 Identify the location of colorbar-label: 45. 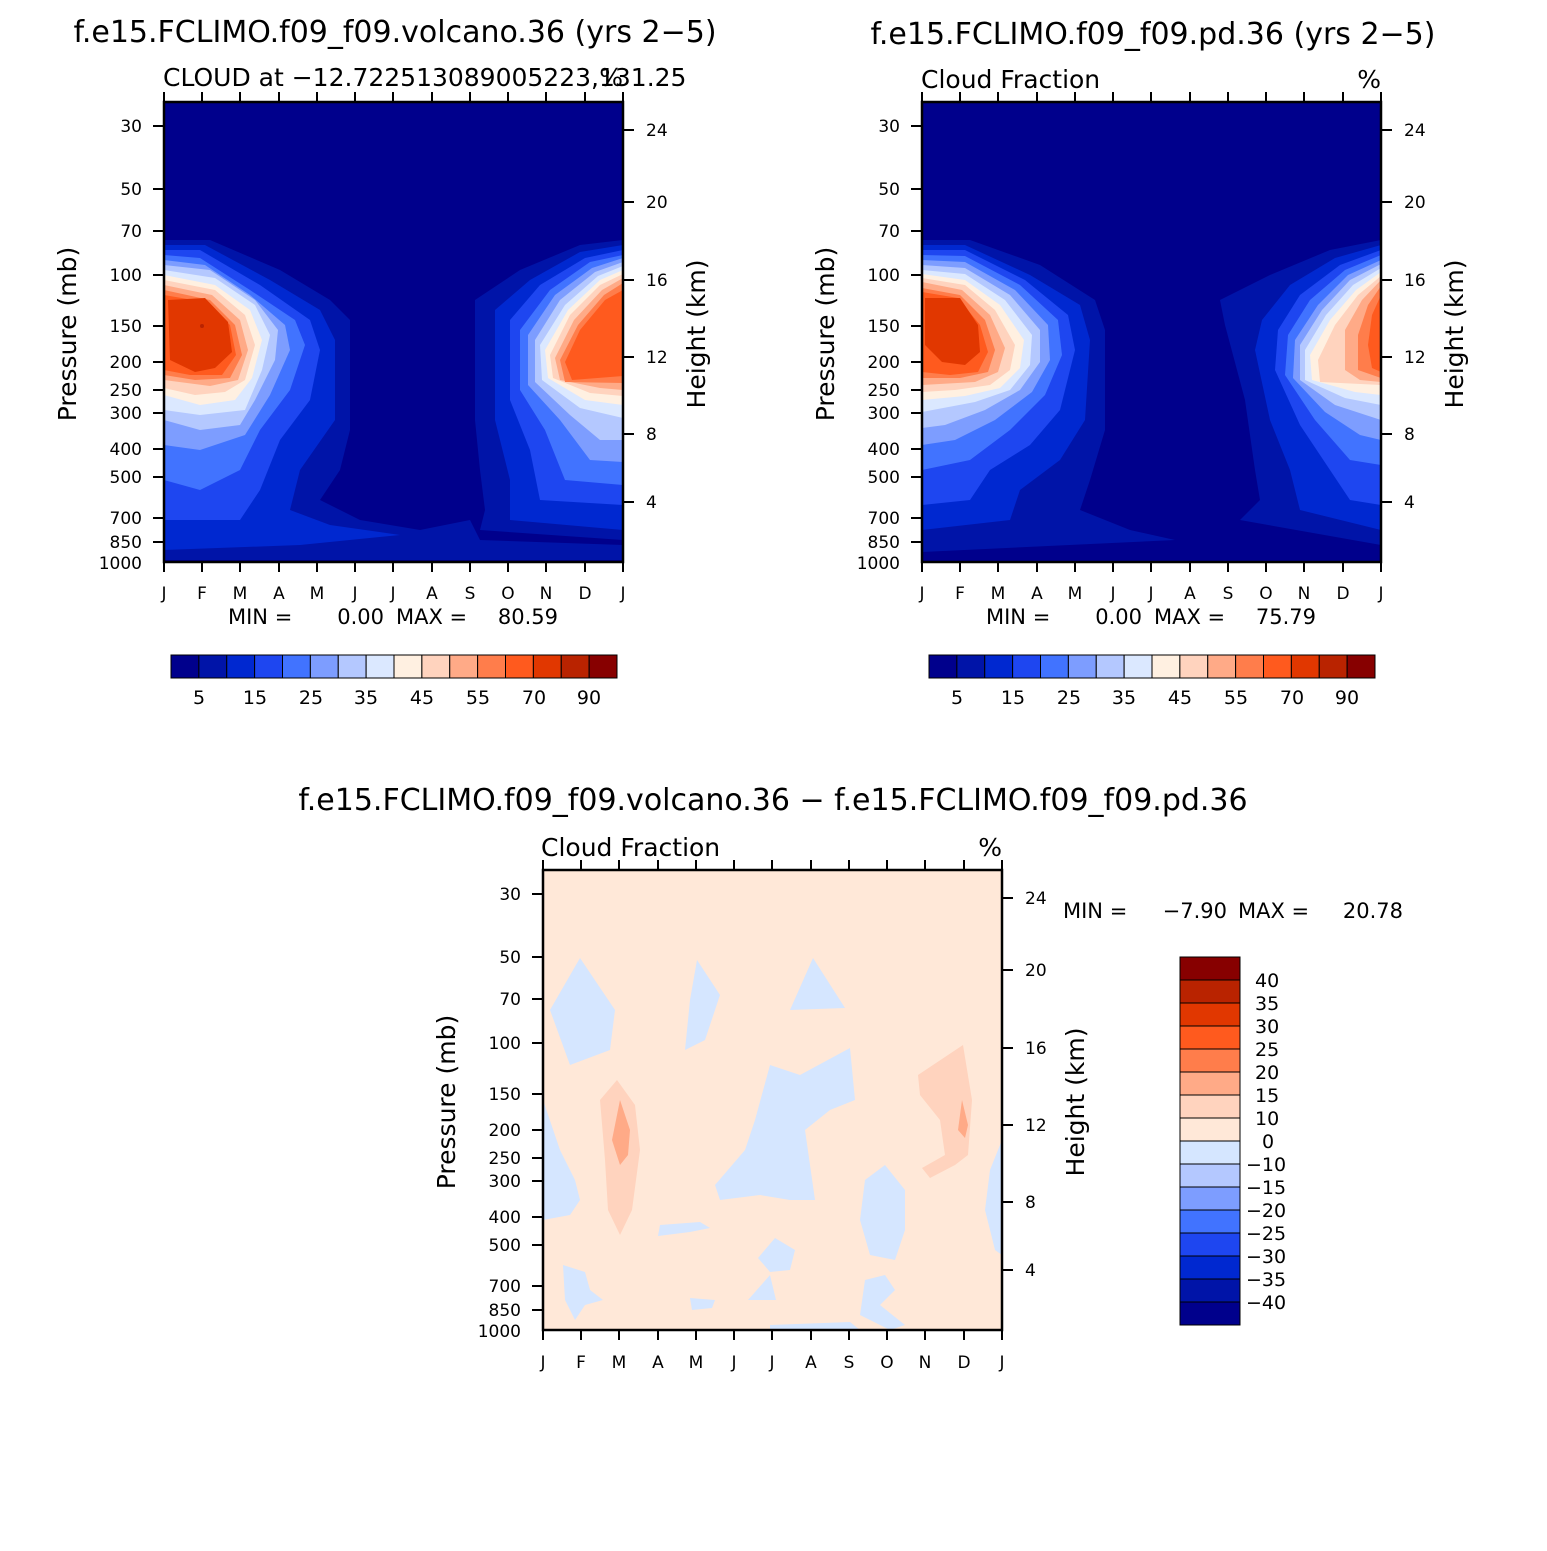
(1180, 698).